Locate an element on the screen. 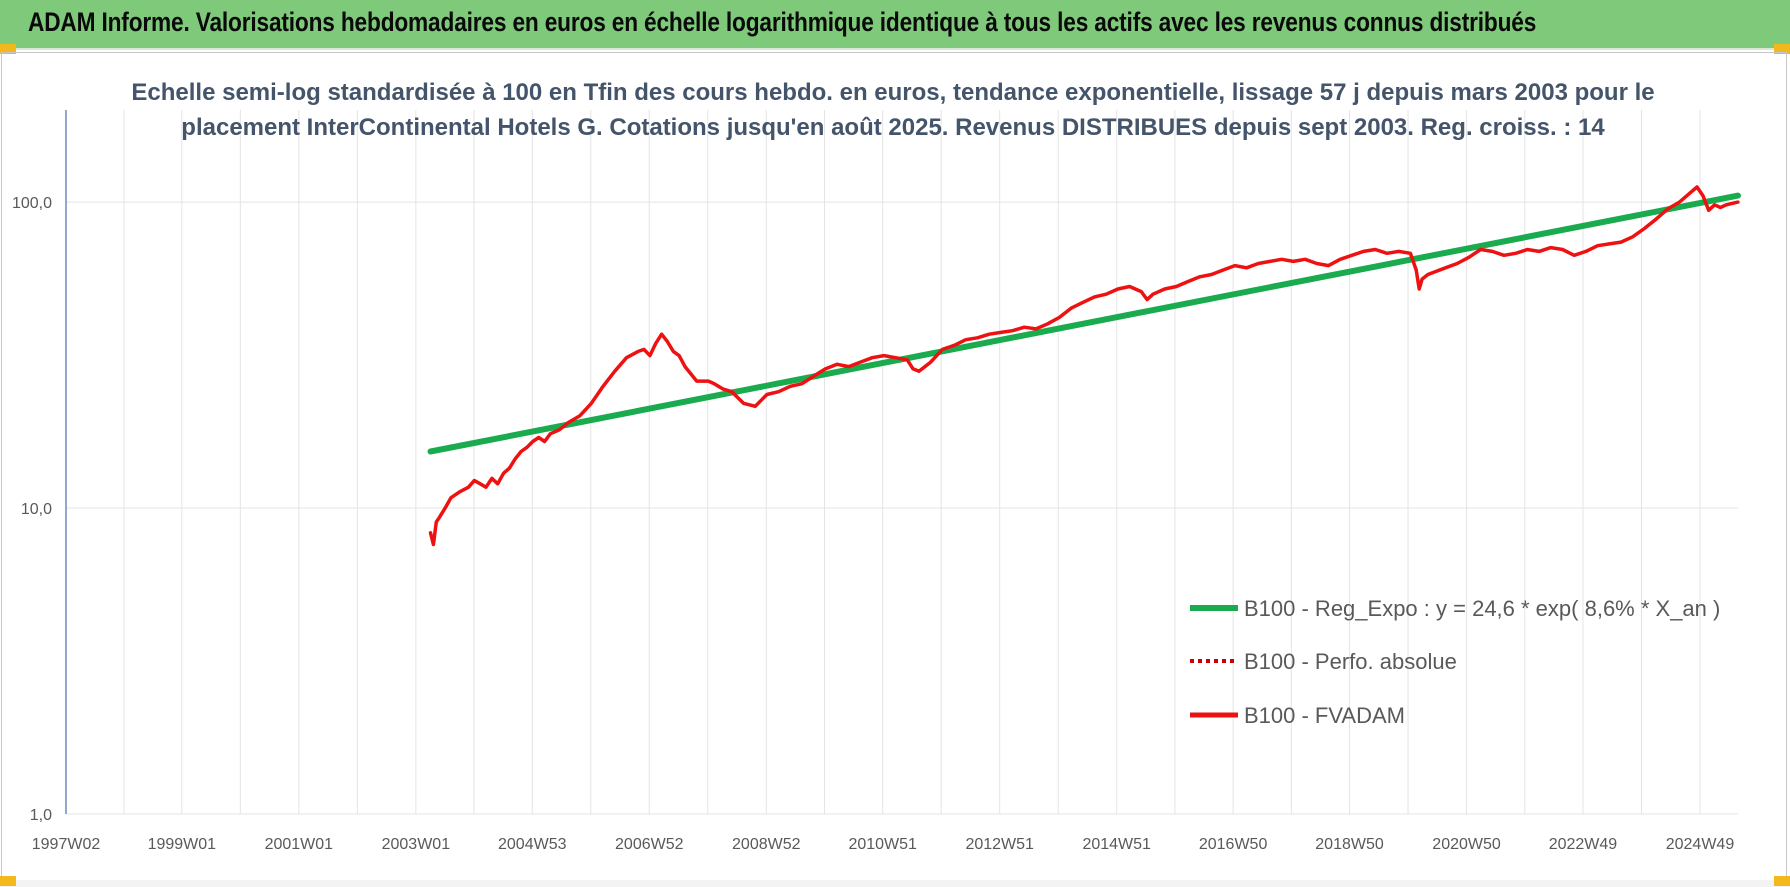 The height and width of the screenshot is (887, 1790). x-tick-label: 1997W02 is located at coordinates (66, 844).